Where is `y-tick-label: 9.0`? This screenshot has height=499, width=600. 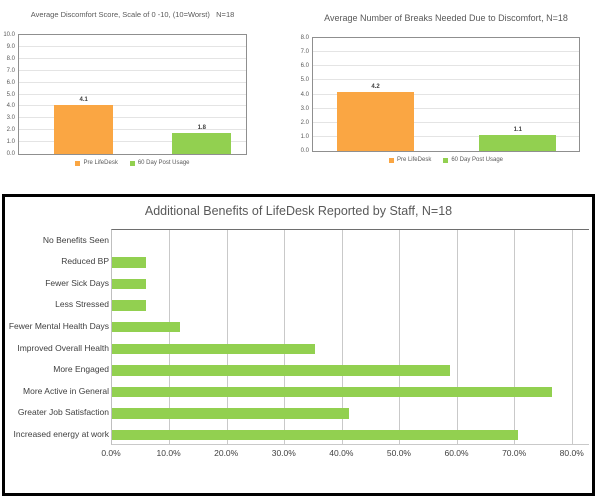 y-tick-label: 9.0 is located at coordinates (10, 46).